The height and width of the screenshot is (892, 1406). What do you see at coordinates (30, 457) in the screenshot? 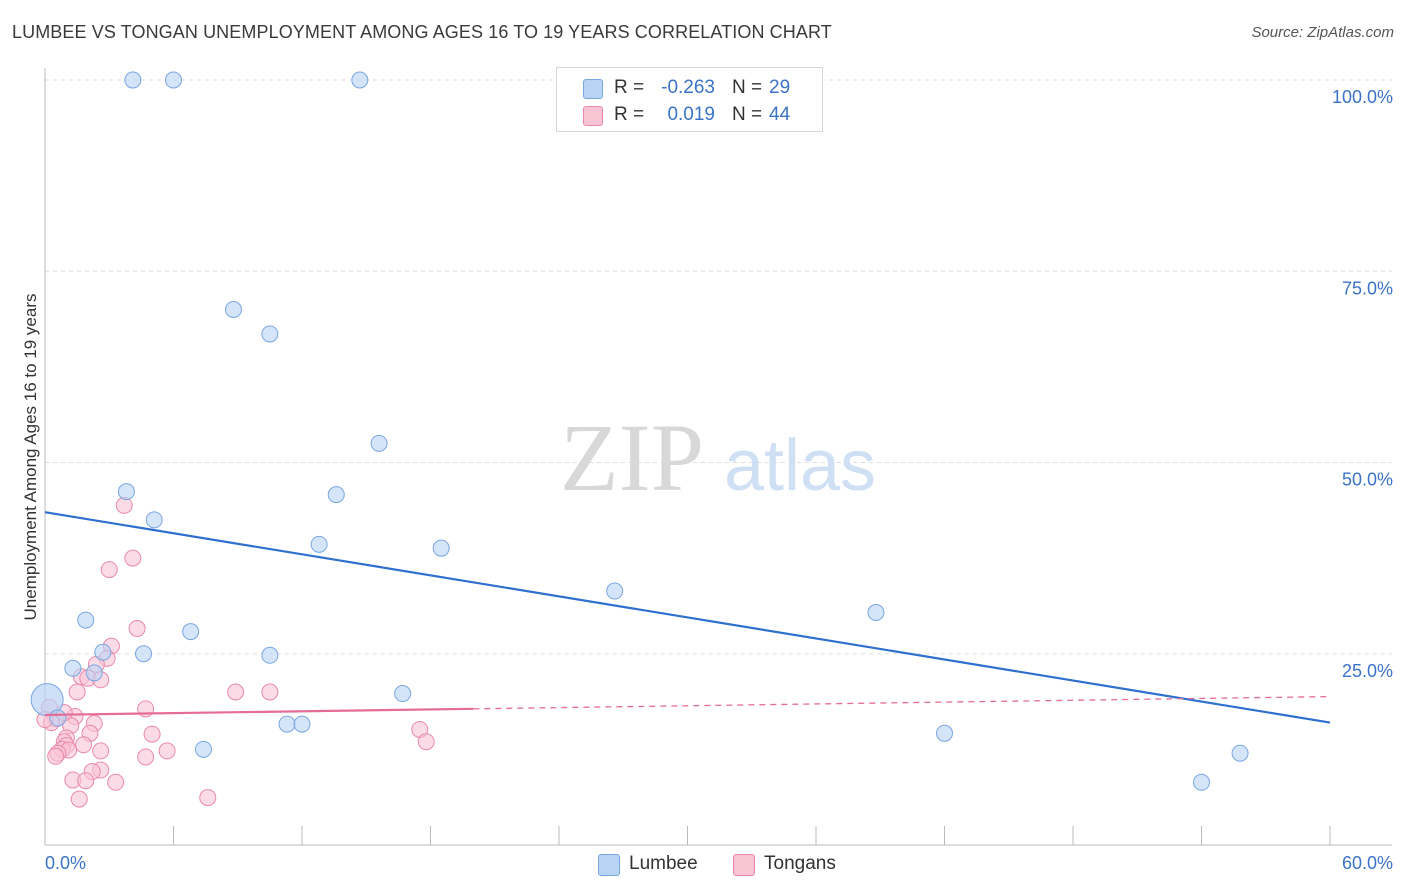
I see `y-axis-label: Unemployment Among Ages 16 to 19 years` at bounding box center [30, 457].